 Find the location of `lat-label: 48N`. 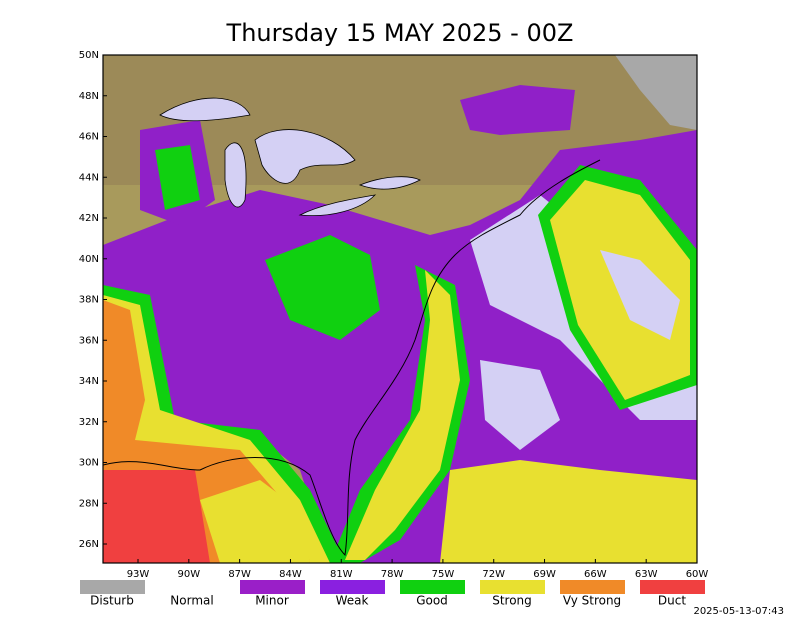

lat-label: 48N is located at coordinates (89, 96).